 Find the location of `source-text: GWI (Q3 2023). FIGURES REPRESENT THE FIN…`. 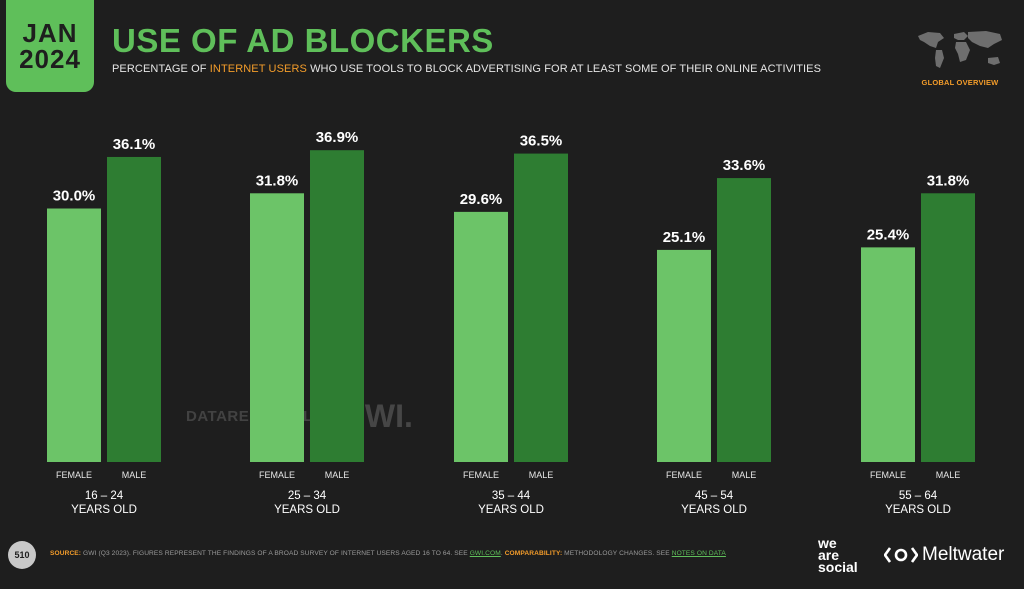

source-text: GWI (Q3 2023). FIGURES REPRESENT THE FIN… is located at coordinates (275, 553).